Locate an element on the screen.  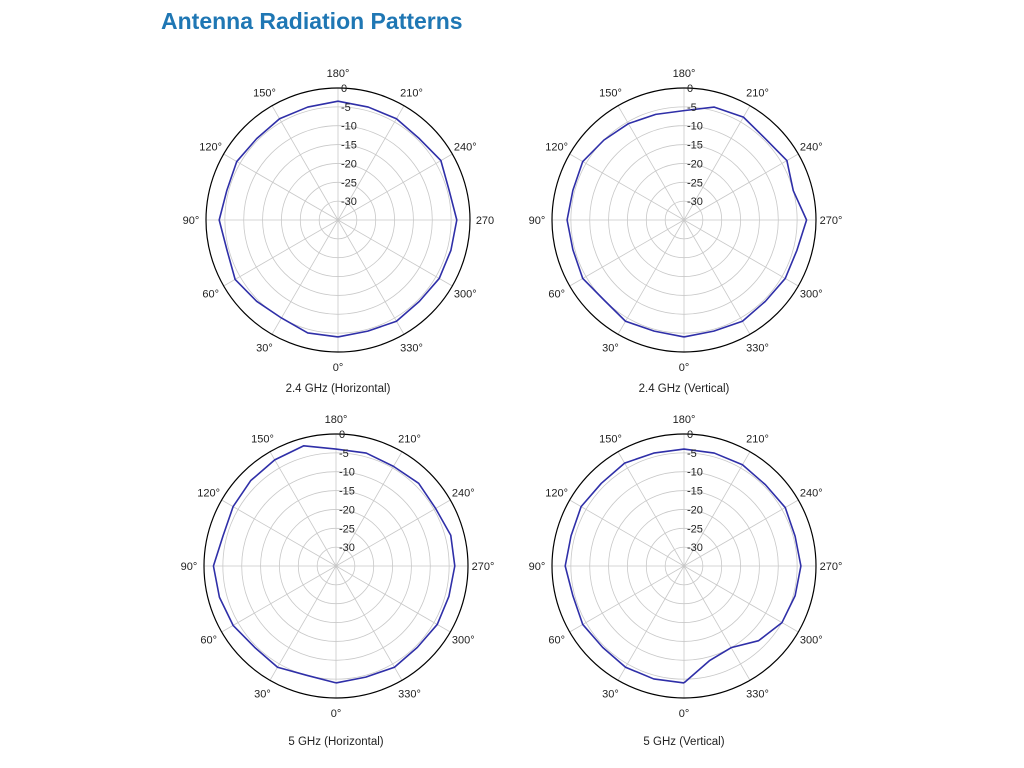
chart-caption: 5 GHz (Horizontal) is located at coordinates (336, 742).